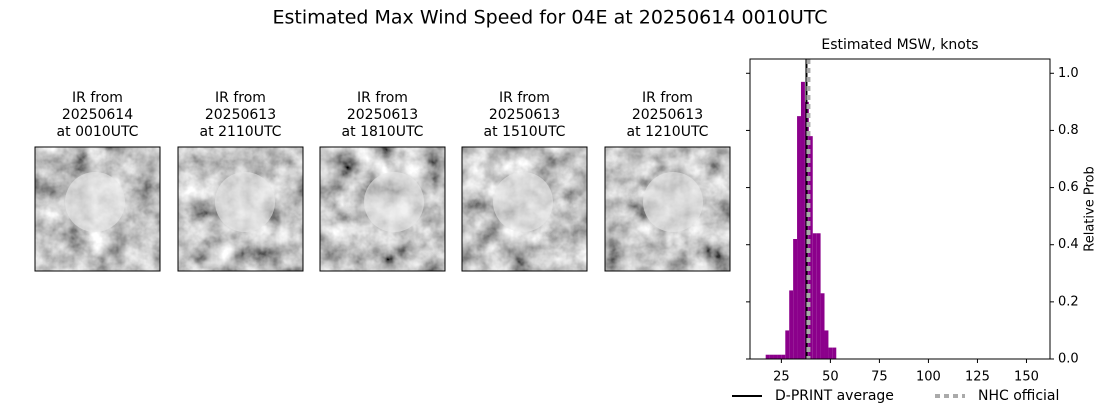 The image size is (1100, 409). Describe the element at coordinates (977, 377) in the screenshot. I see `x-tick-label: 125` at that location.